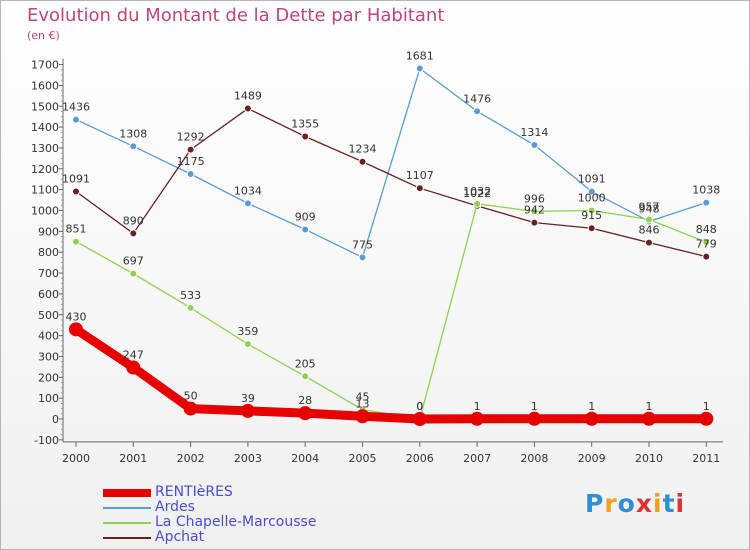  Describe the element at coordinates (133, 133) in the screenshot. I see `data-label: 1308` at that location.